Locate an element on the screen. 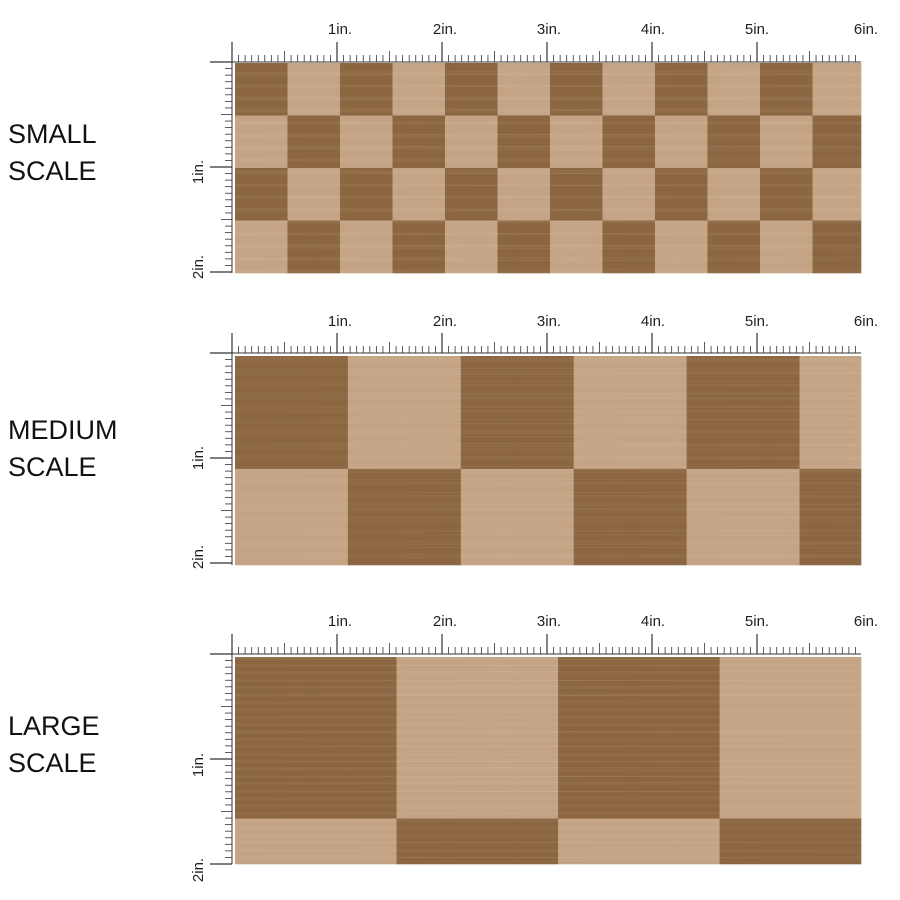  medium-horizontal-ruler-labels: 1in. 2in. 3in. 4in. 5in. 6in. is located at coordinates (603, 321).